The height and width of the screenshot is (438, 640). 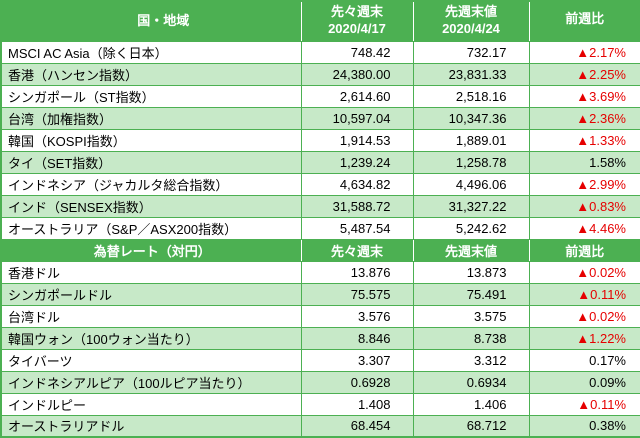 What do you see at coordinates (357, 250) in the screenshot?
I see `fx-header-prev-week: 先々週末` at bounding box center [357, 250].